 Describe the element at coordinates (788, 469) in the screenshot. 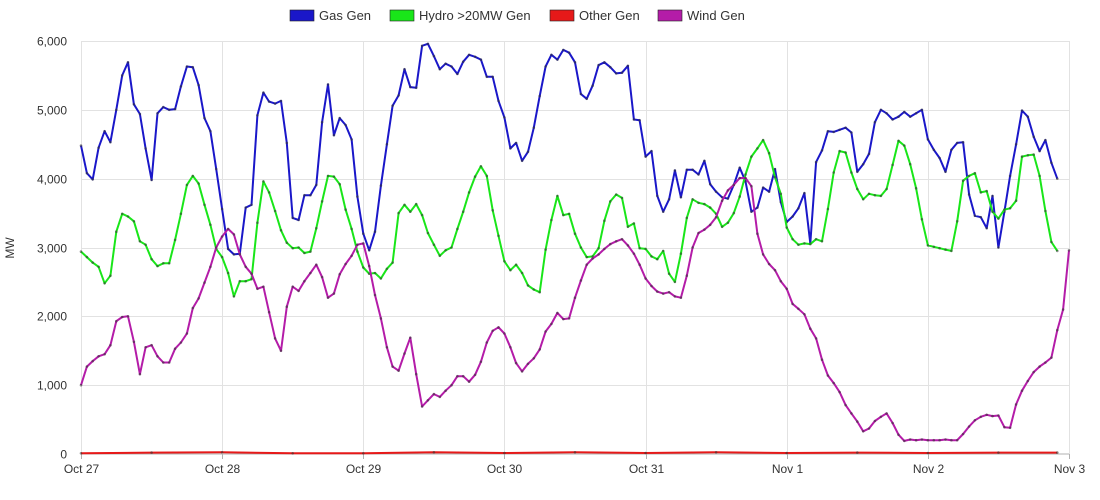

I see `x-tick-label: Nov 1` at that location.